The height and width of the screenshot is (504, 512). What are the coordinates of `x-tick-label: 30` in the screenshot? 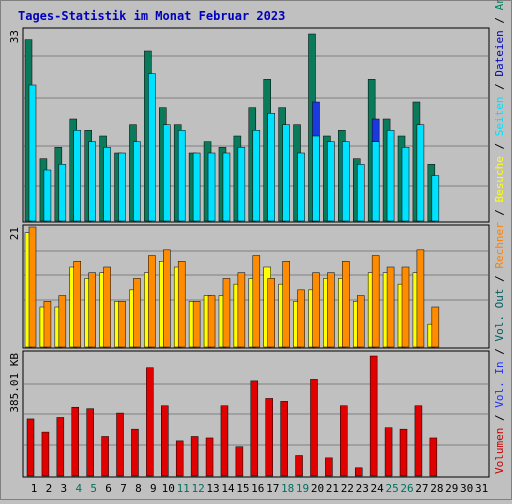 It's located at (466, 488).